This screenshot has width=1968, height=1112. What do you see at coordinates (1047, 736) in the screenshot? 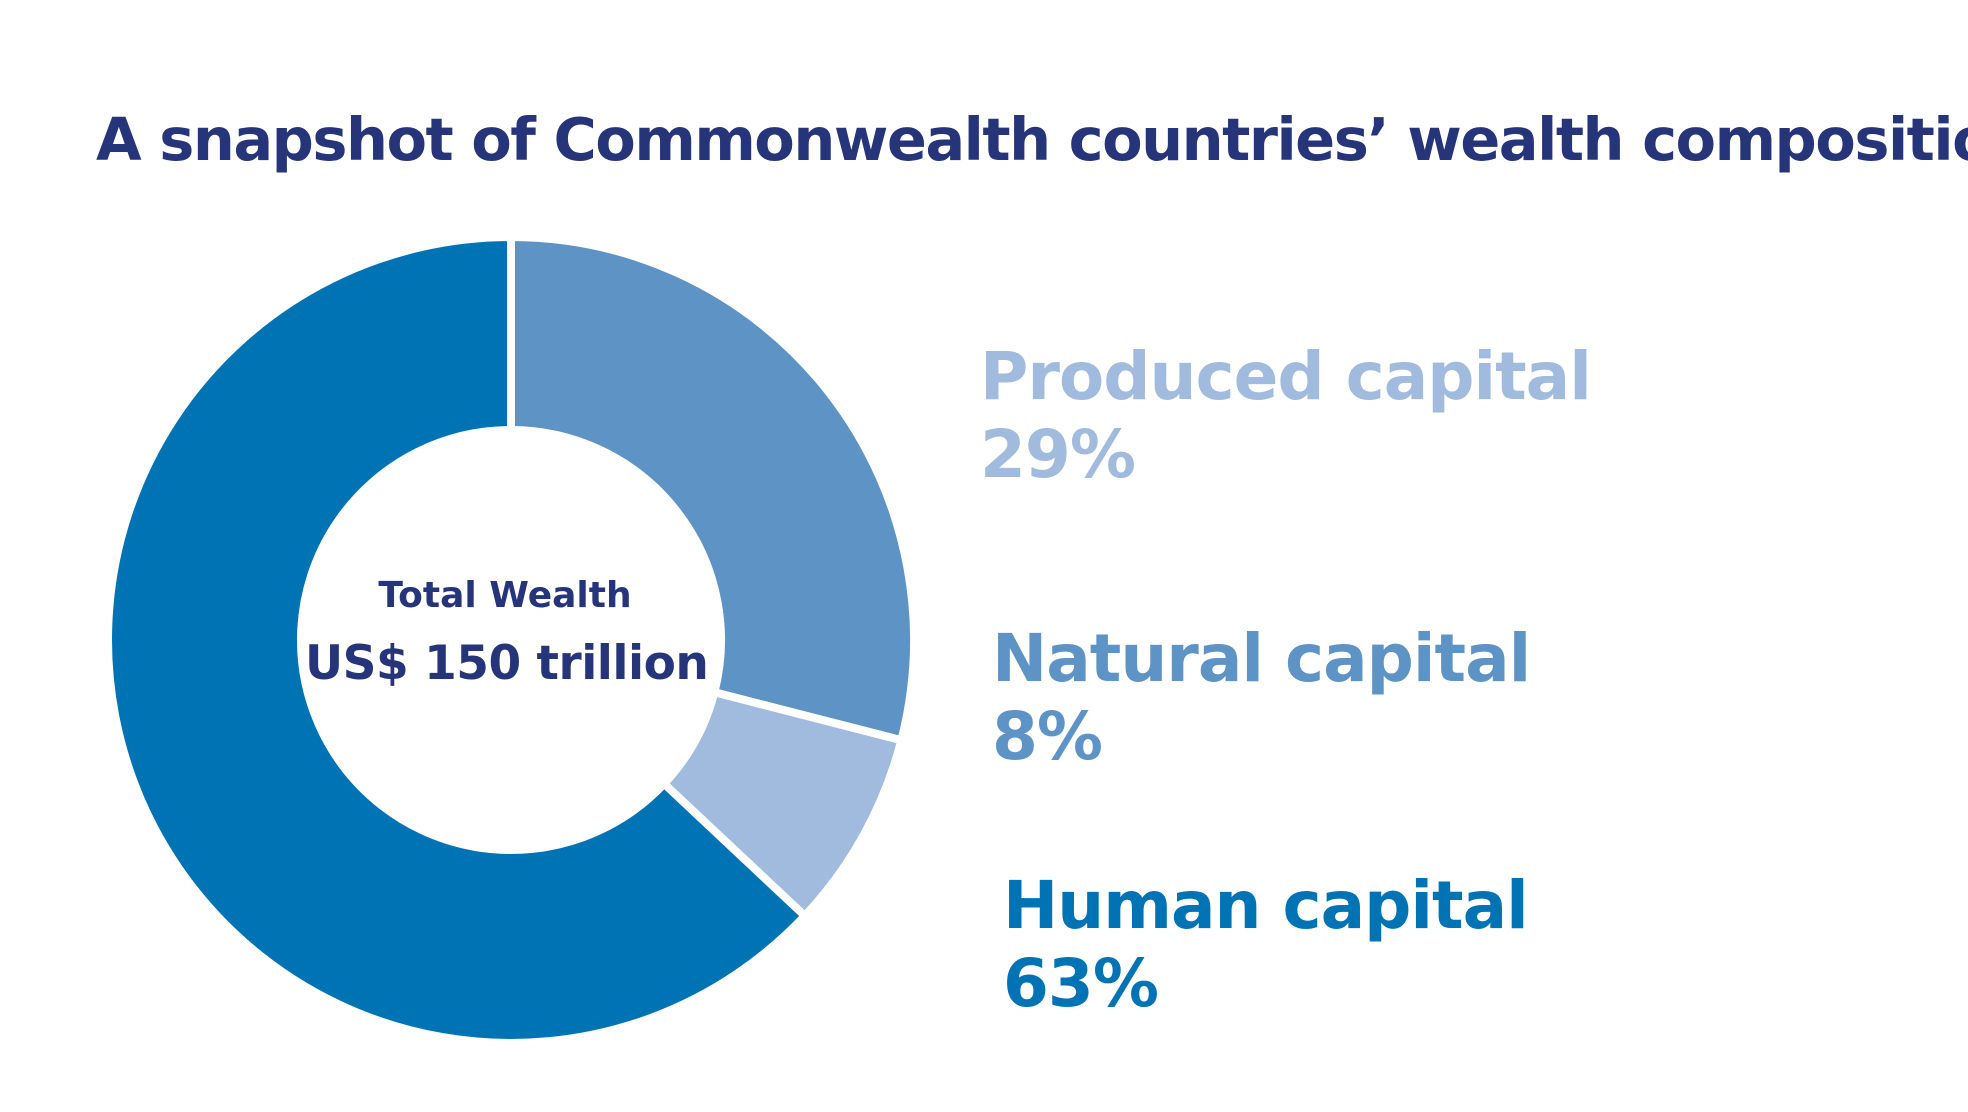
I see `legend-value: 8%` at bounding box center [1047, 736].